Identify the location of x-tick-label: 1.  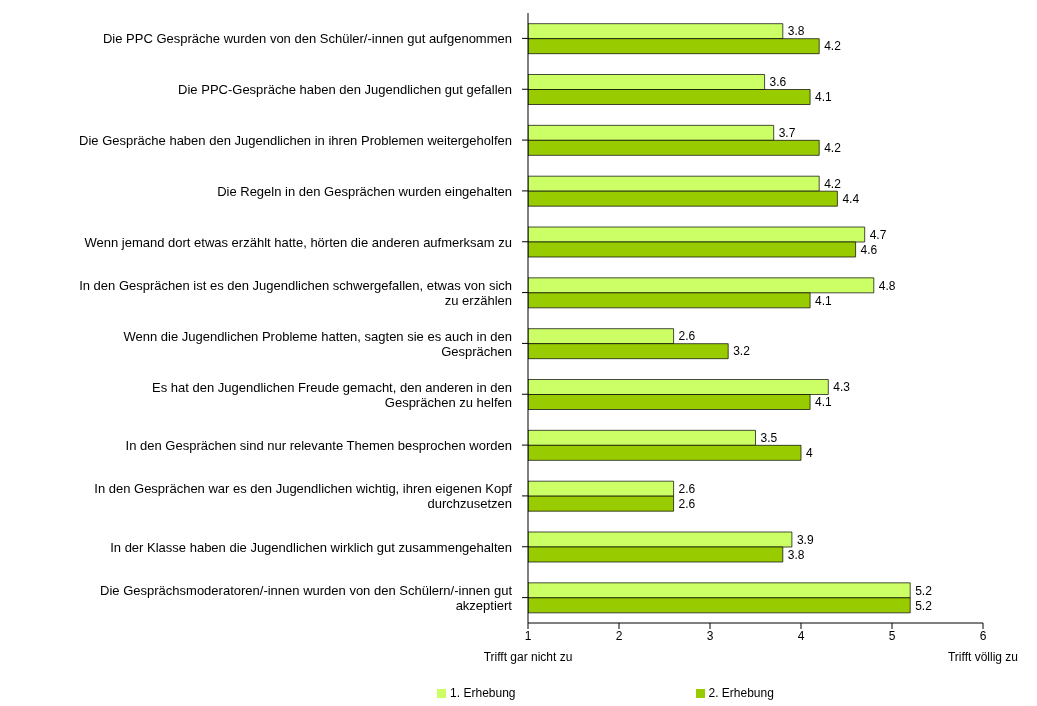
(528, 635).